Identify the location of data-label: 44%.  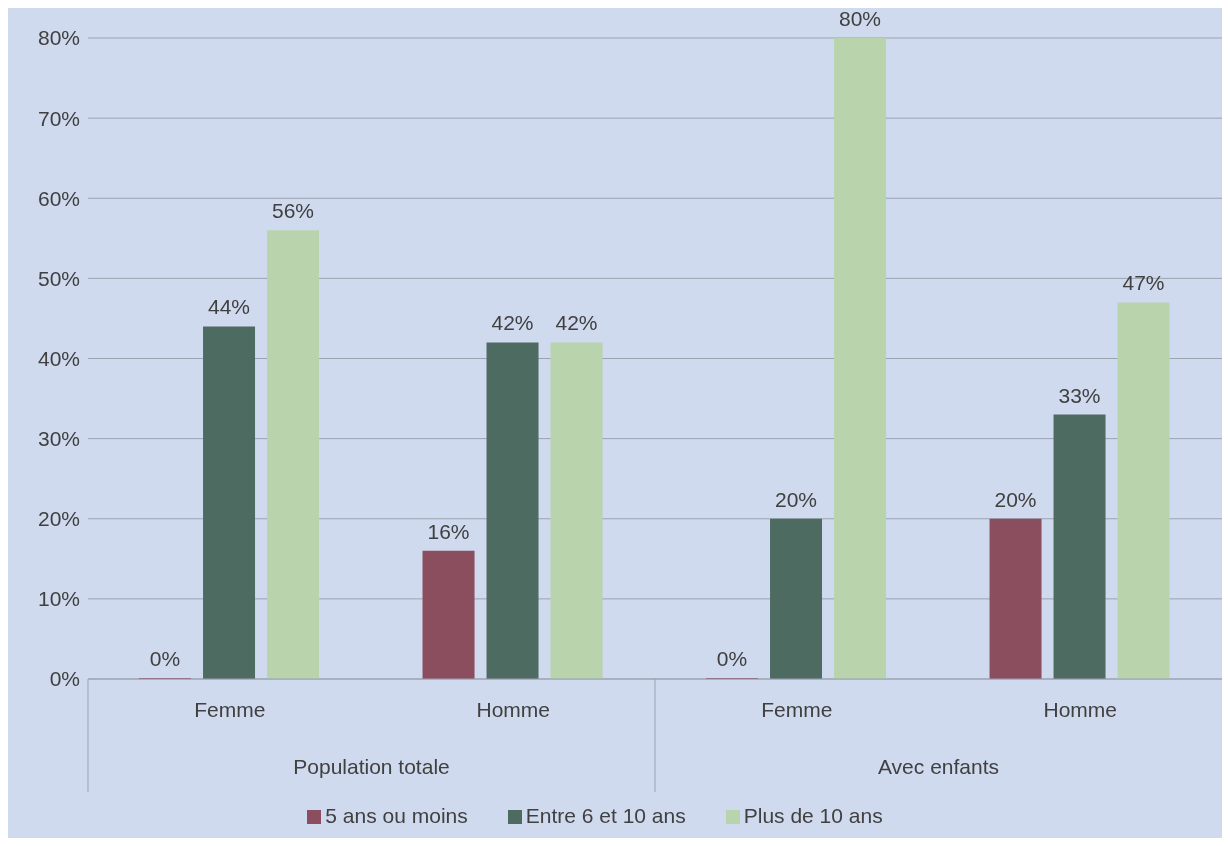
(229, 307).